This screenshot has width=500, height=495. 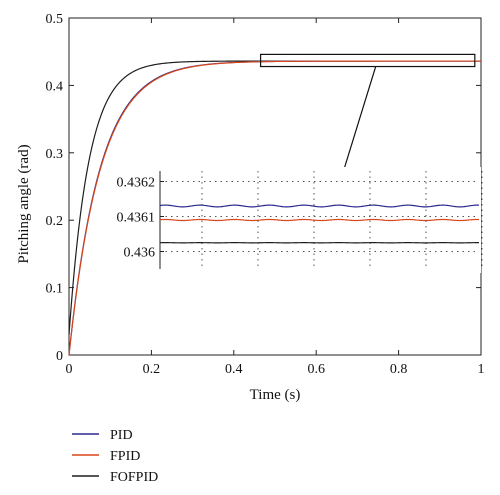 What do you see at coordinates (234, 369) in the screenshot?
I see `x-tick-label: 0.4` at bounding box center [234, 369].